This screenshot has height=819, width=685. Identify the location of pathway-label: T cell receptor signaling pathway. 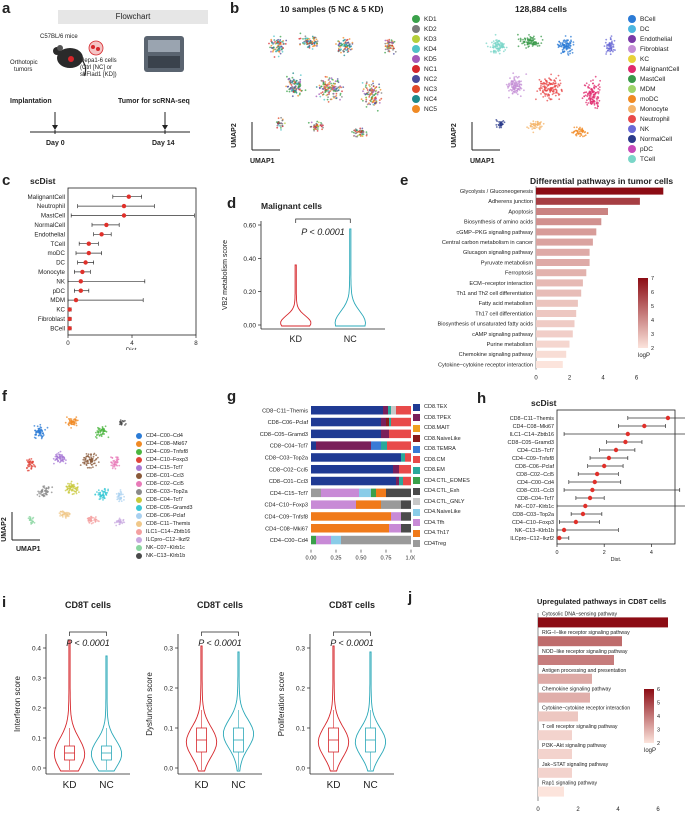
(580, 727).